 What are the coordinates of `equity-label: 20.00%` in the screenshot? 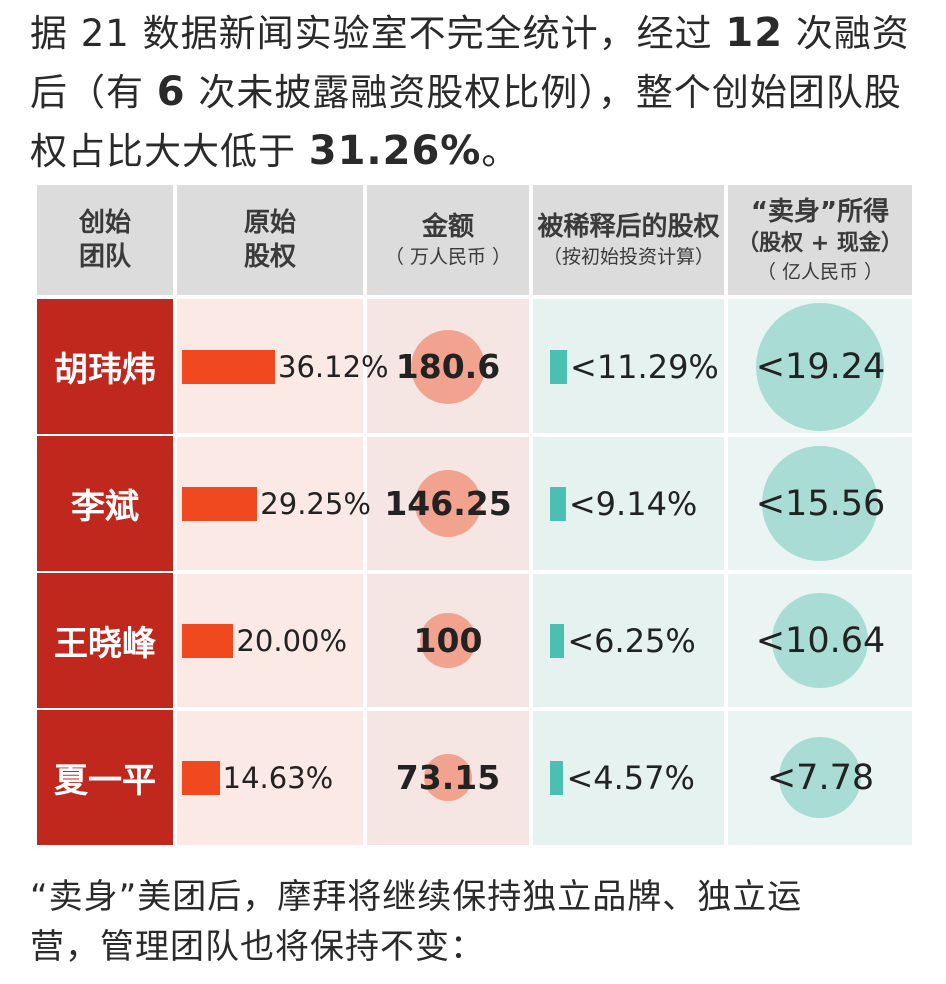 It's located at (292, 640).